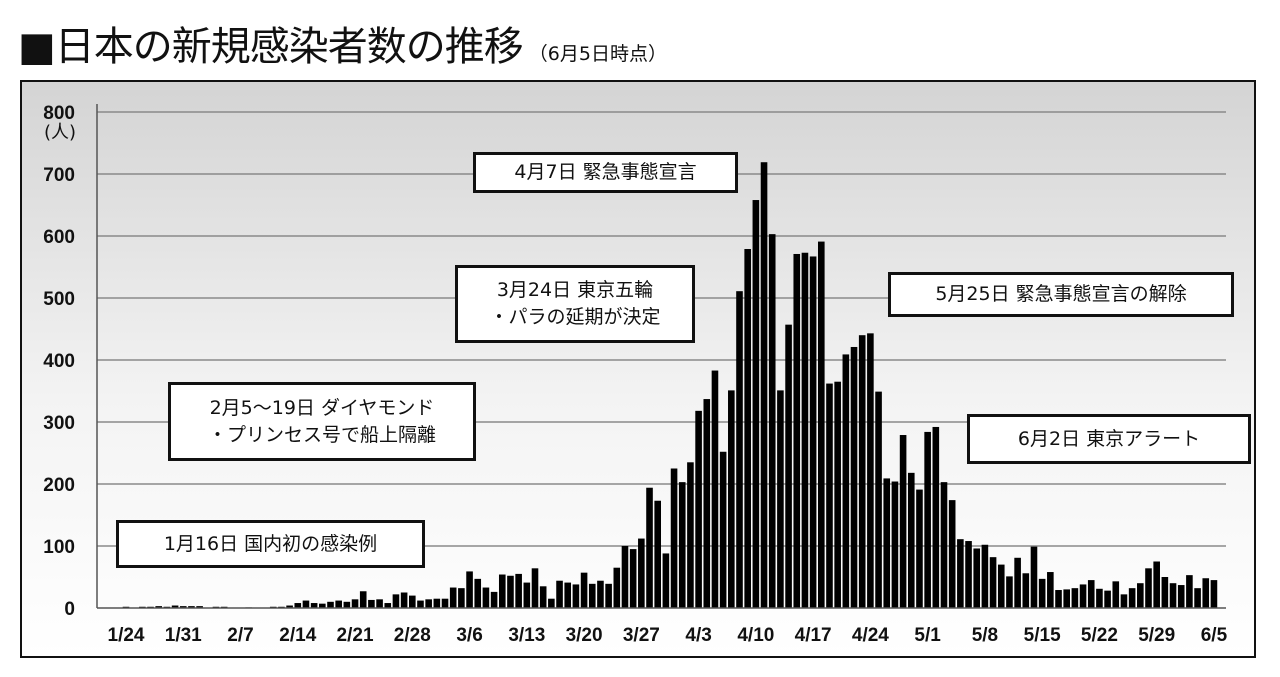  I want to click on x-tick-label: 4/17, so click(813, 635).